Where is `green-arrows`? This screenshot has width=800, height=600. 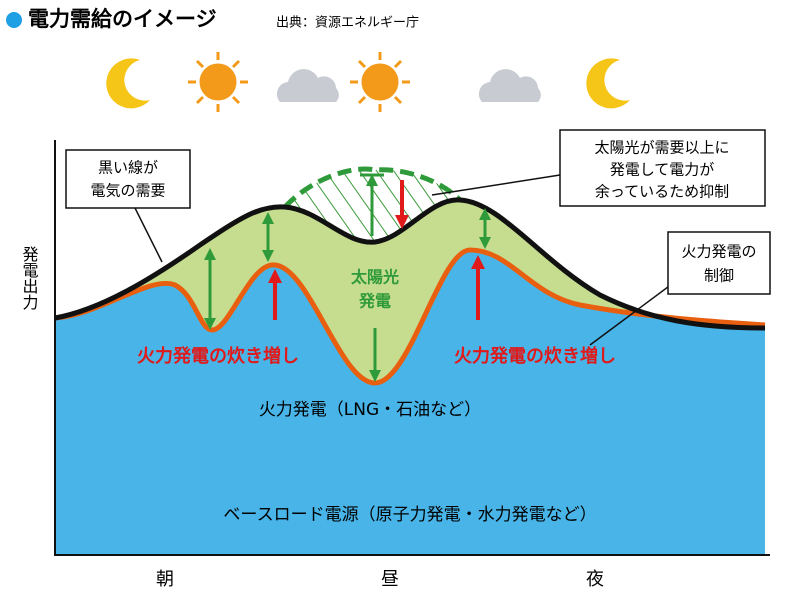
green-arrows is located at coordinates (347, 277).